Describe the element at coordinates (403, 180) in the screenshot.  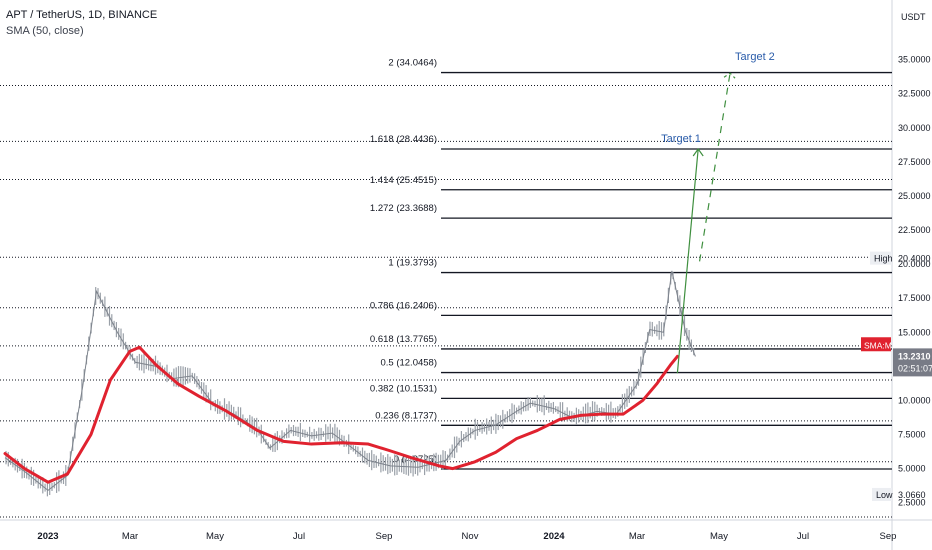
I see `fib-level-label: 1.414 (25.4515)` at that location.